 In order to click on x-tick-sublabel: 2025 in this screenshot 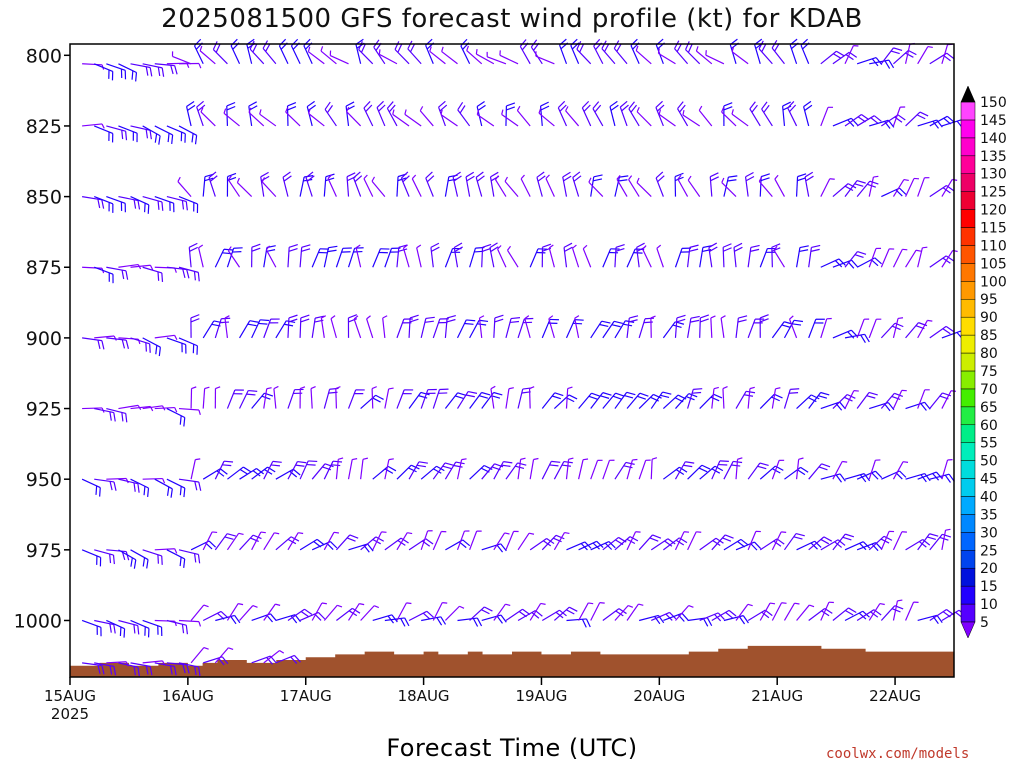, I will do `click(70, 714)`.